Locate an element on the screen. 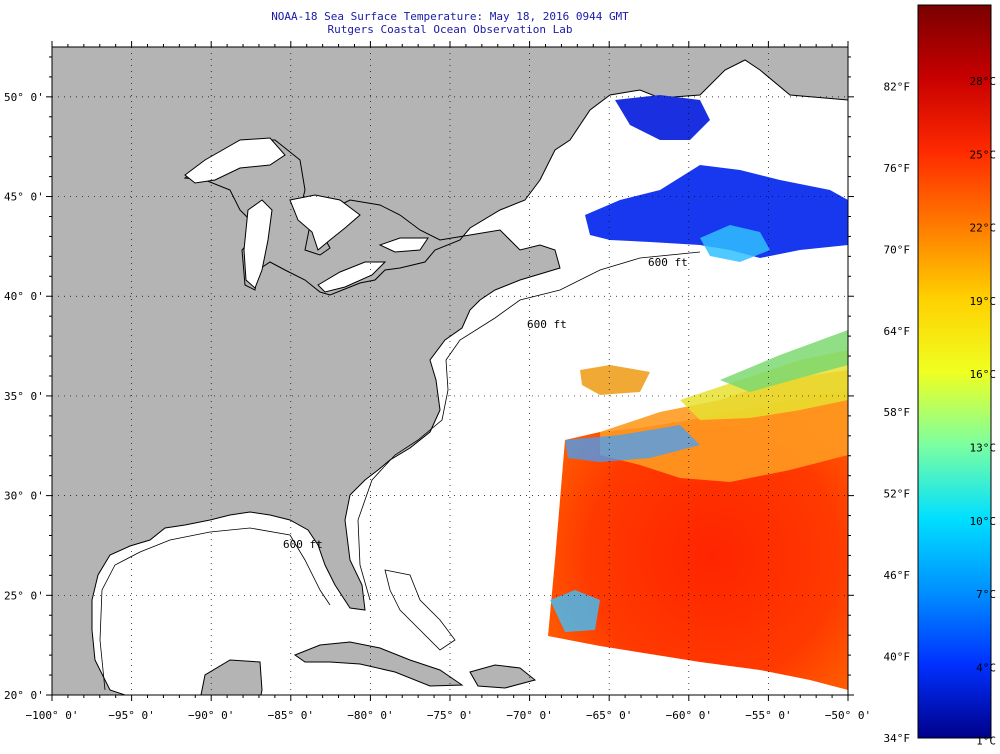 The height and width of the screenshot is (754, 1000). colorbar-label-fahrenheit: 76°F is located at coordinates (897, 168).